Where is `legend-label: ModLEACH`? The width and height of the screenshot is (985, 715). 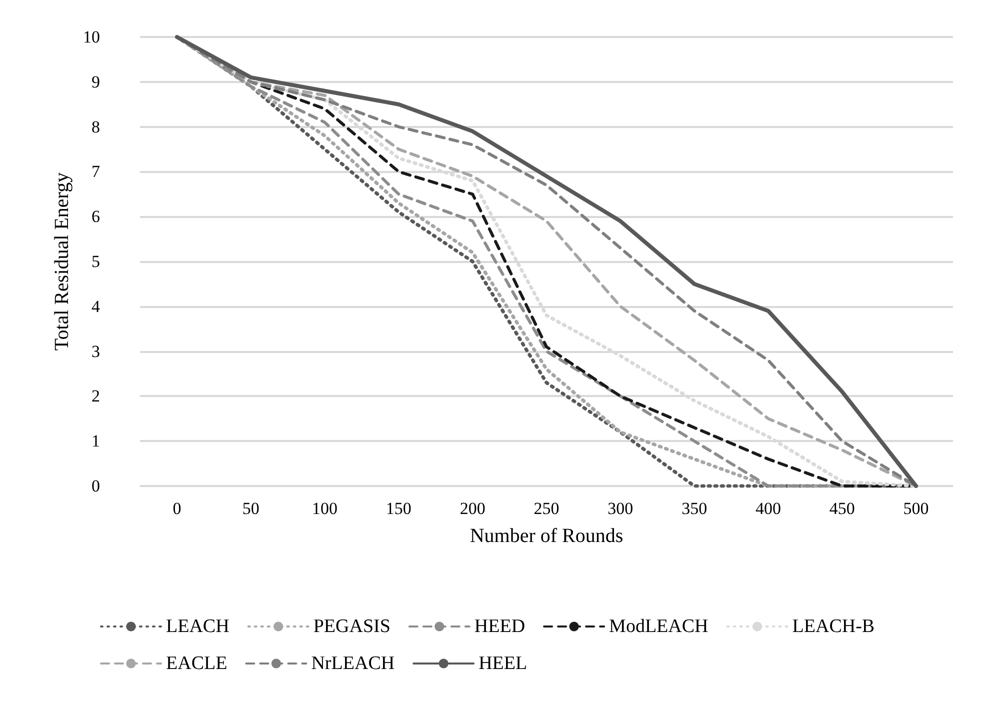
legend-label: ModLEACH is located at coordinates (659, 626).